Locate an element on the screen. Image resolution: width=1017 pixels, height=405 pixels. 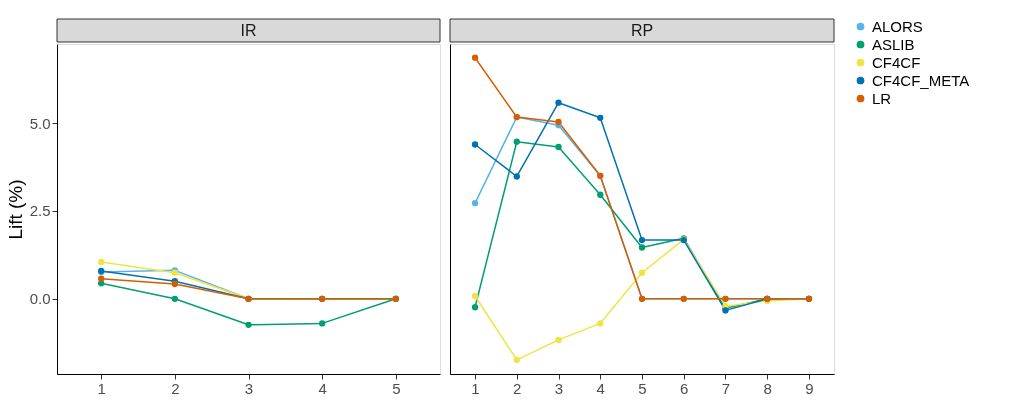
legend-label: ASLIB is located at coordinates (893, 44).